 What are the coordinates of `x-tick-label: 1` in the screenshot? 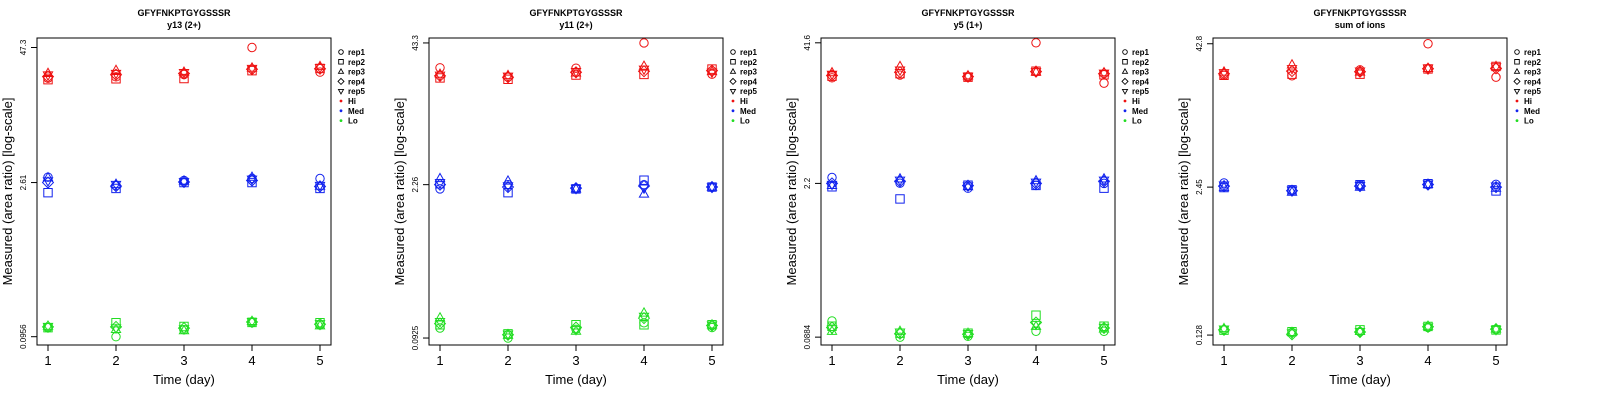 It's located at (1223, 360).